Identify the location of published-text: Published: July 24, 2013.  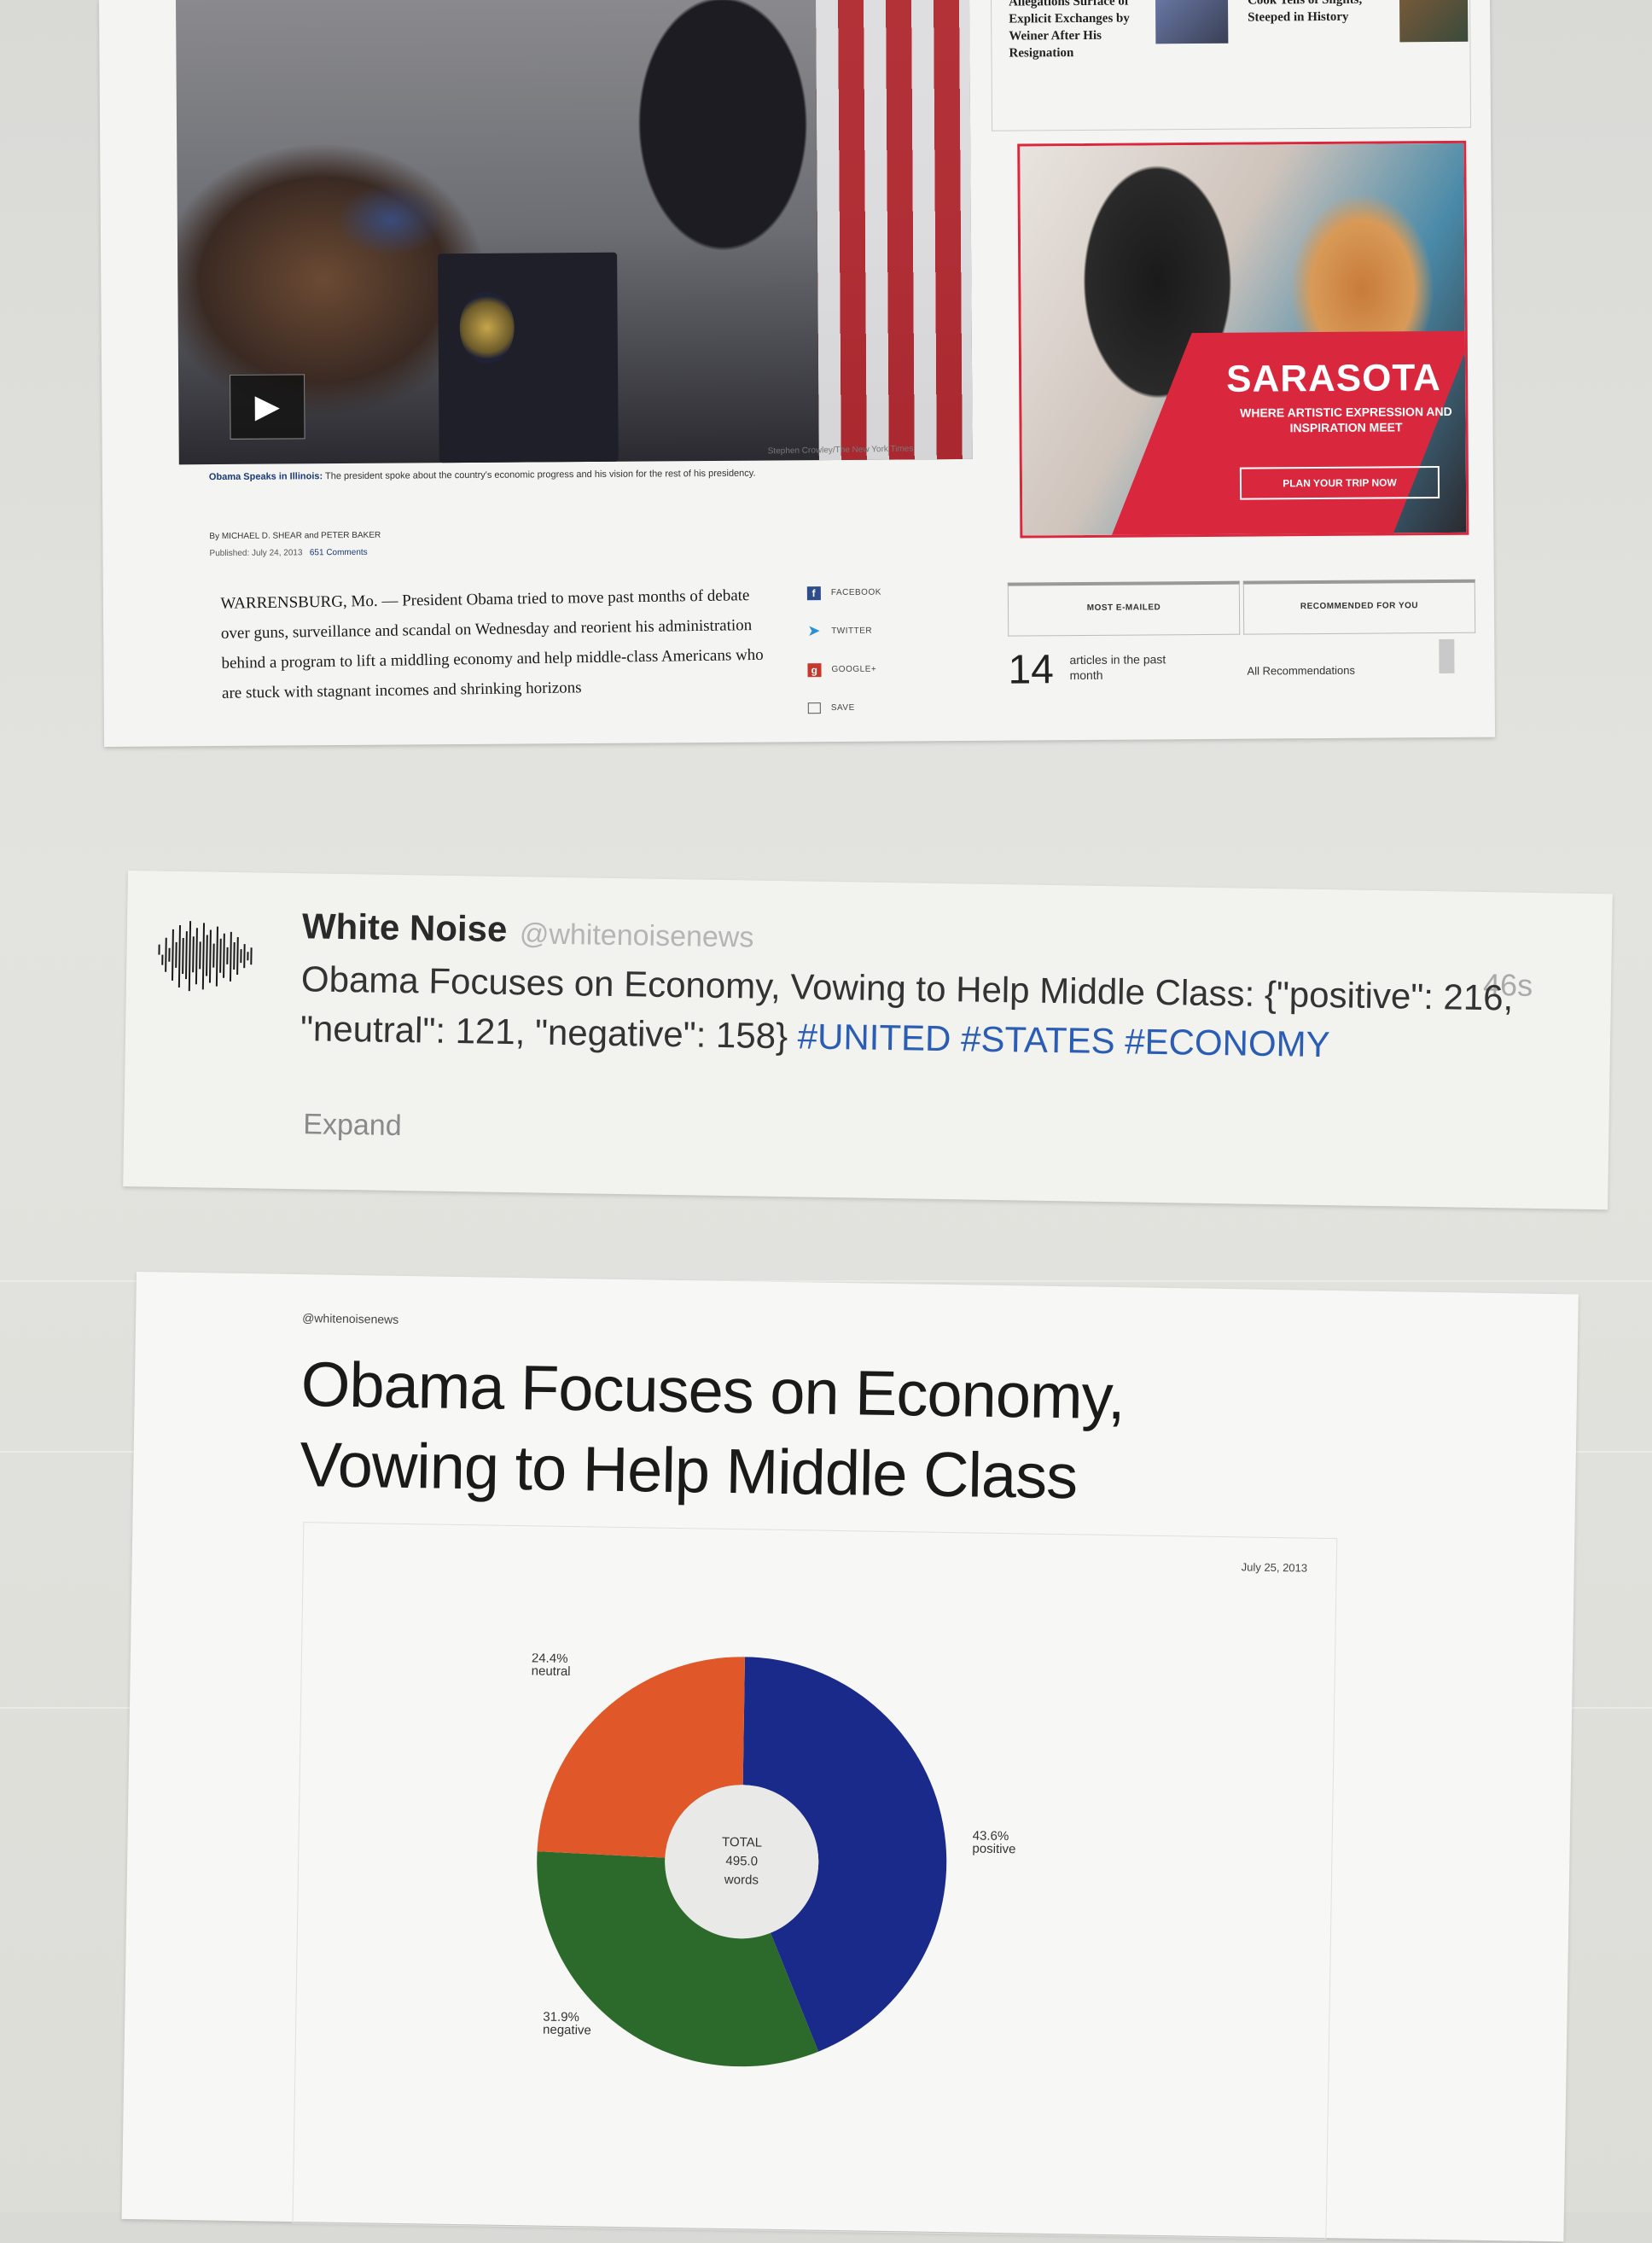
(255, 553).